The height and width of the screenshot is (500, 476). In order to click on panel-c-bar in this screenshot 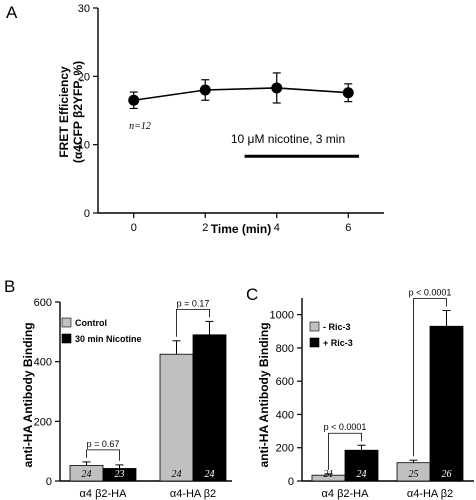, I will do `click(446, 403)`.